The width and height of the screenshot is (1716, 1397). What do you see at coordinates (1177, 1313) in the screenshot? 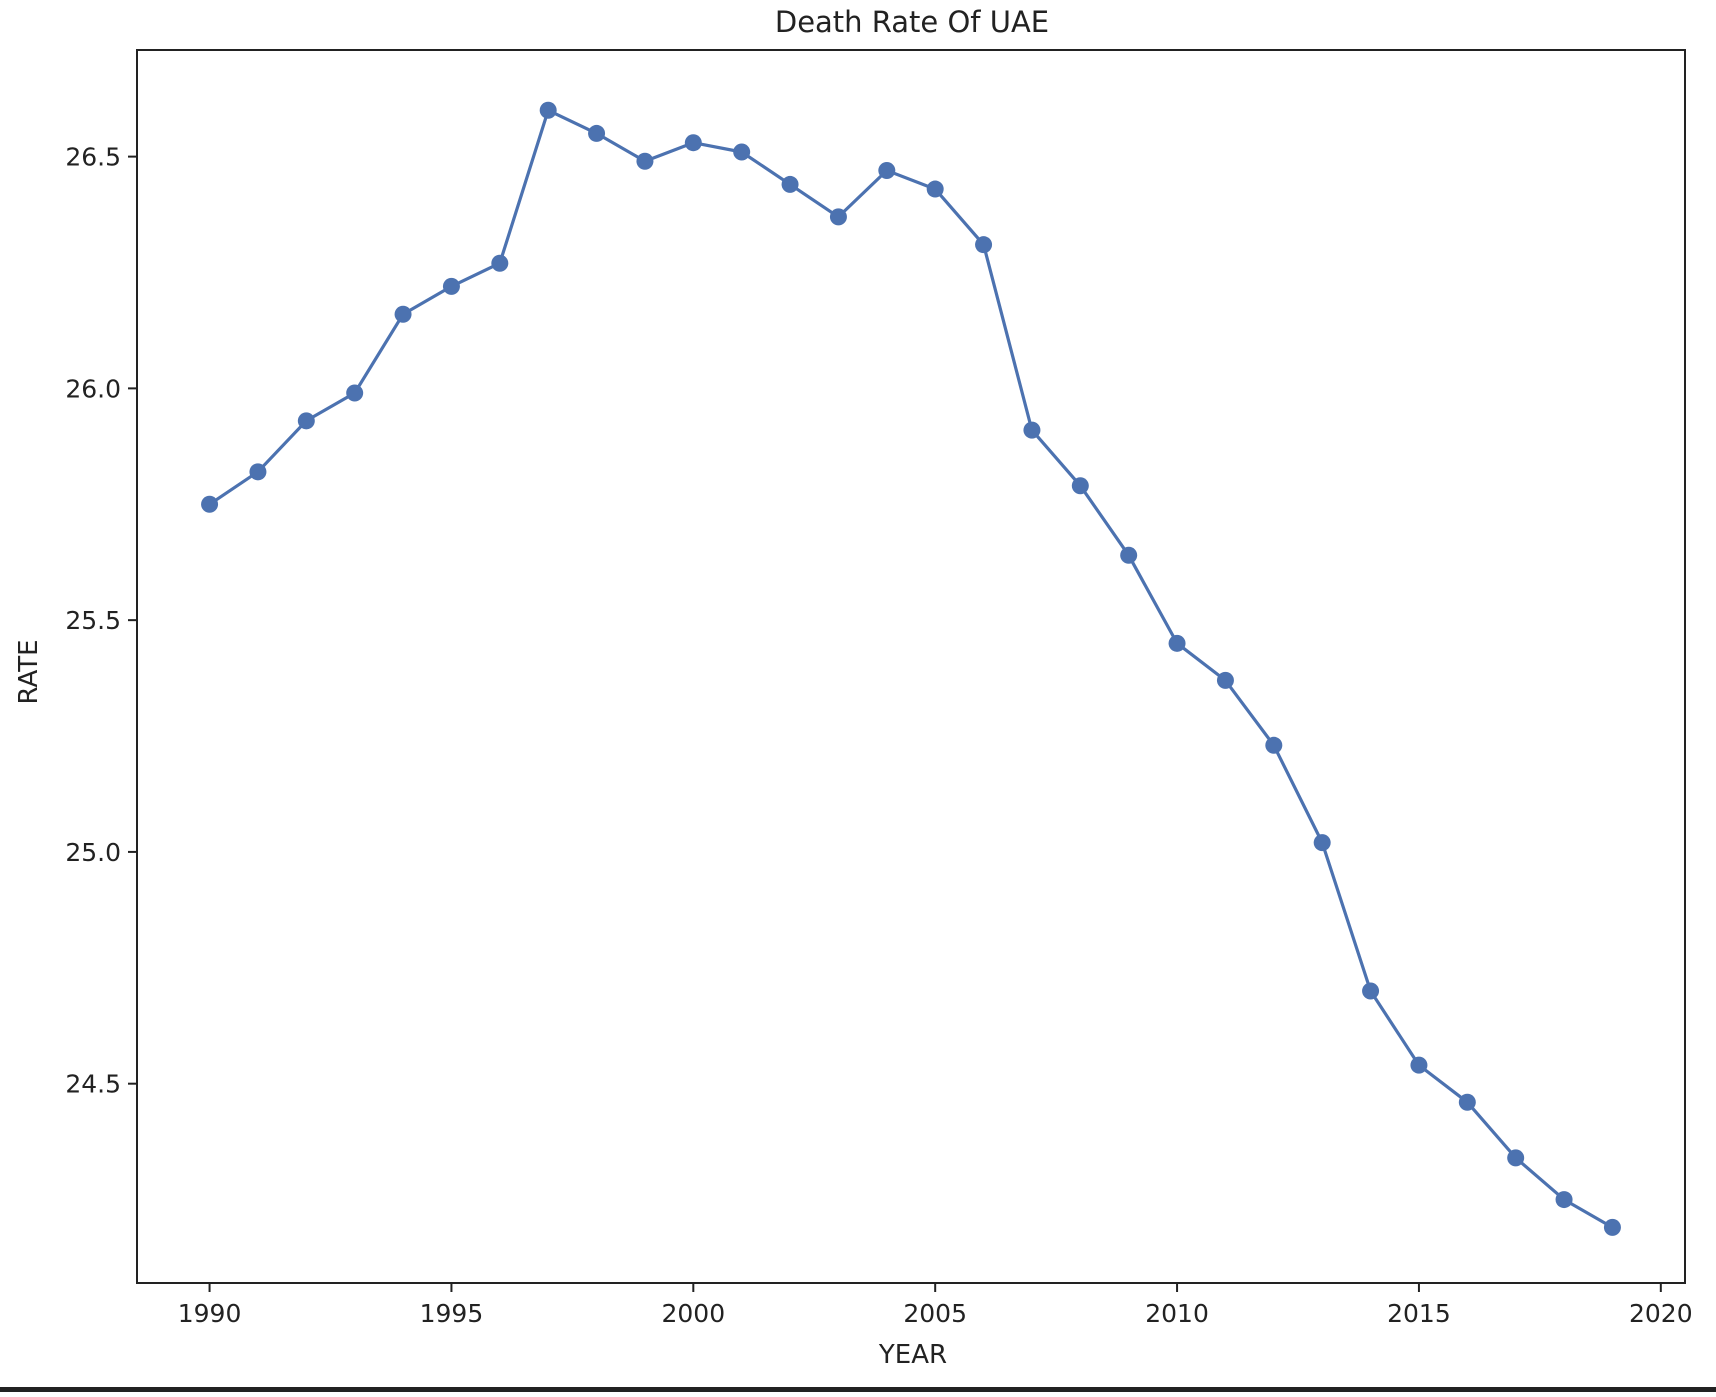
I see `x-tick-label: 2010` at bounding box center [1177, 1313].